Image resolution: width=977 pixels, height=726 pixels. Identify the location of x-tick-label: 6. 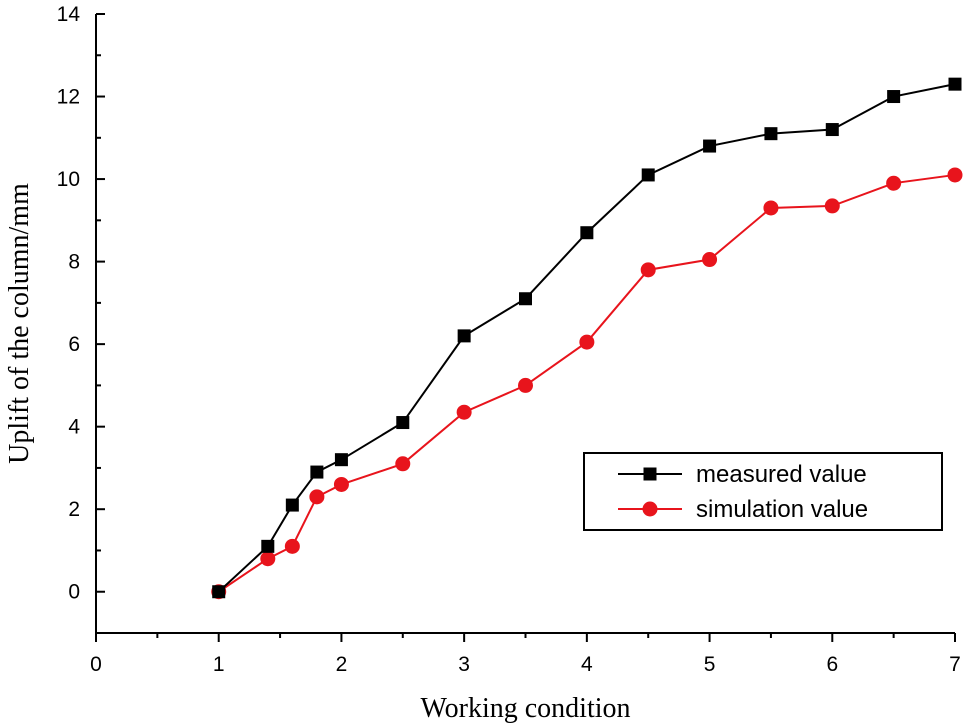
(832, 664).